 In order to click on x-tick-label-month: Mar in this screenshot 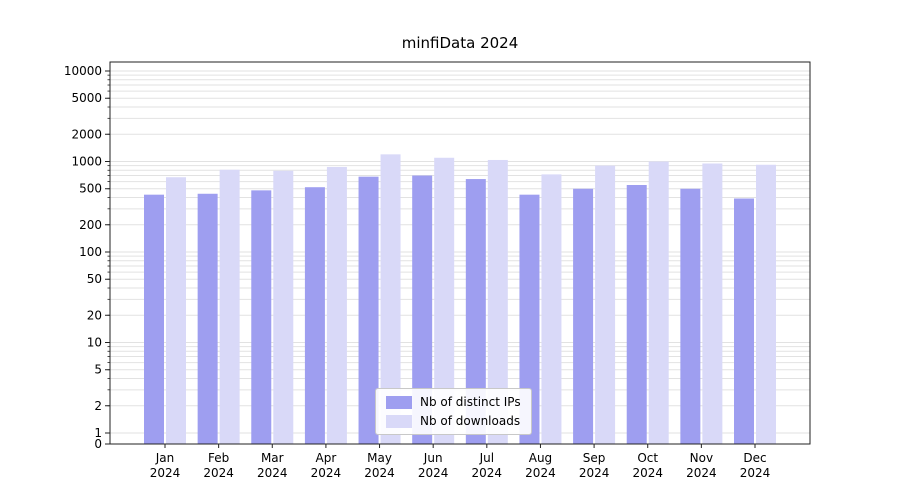, I will do `click(272, 458)`.